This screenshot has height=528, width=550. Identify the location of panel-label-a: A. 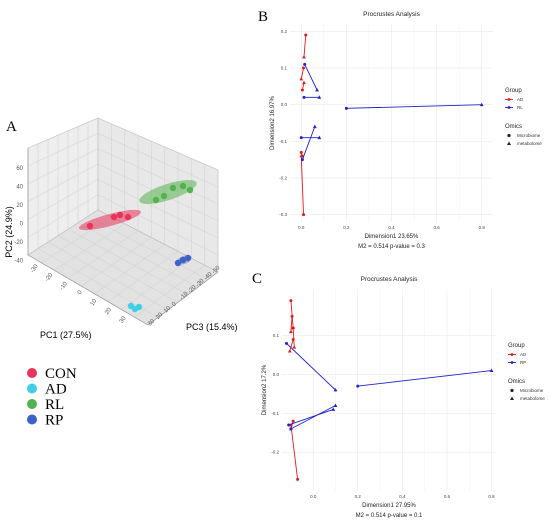
(11, 127).